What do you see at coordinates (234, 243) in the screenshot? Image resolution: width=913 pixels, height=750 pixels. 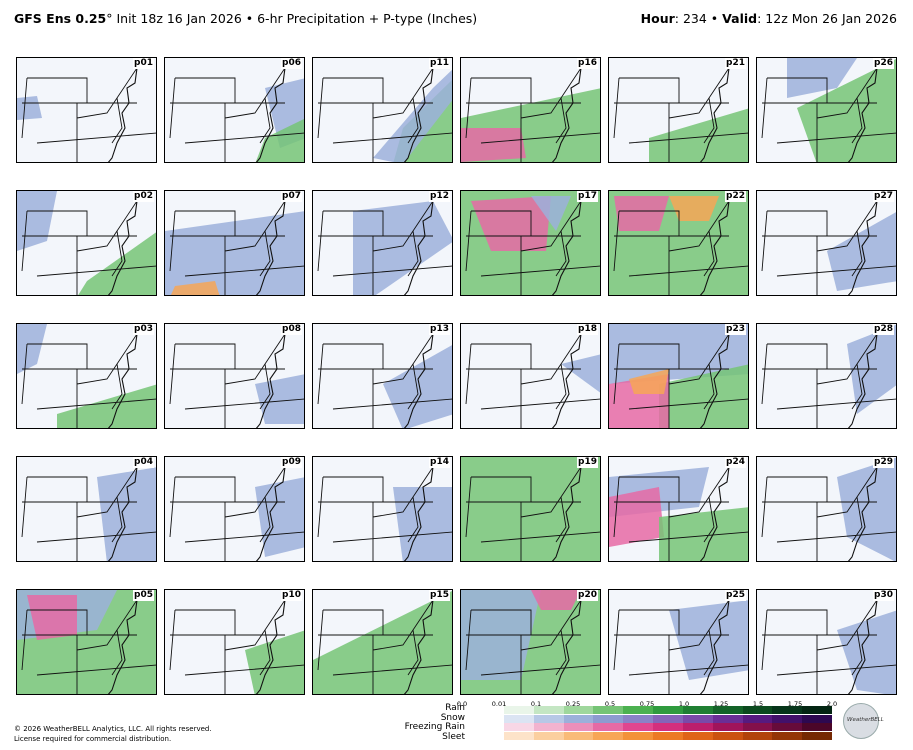 I see `ensemble-panel-p07: p07` at bounding box center [234, 243].